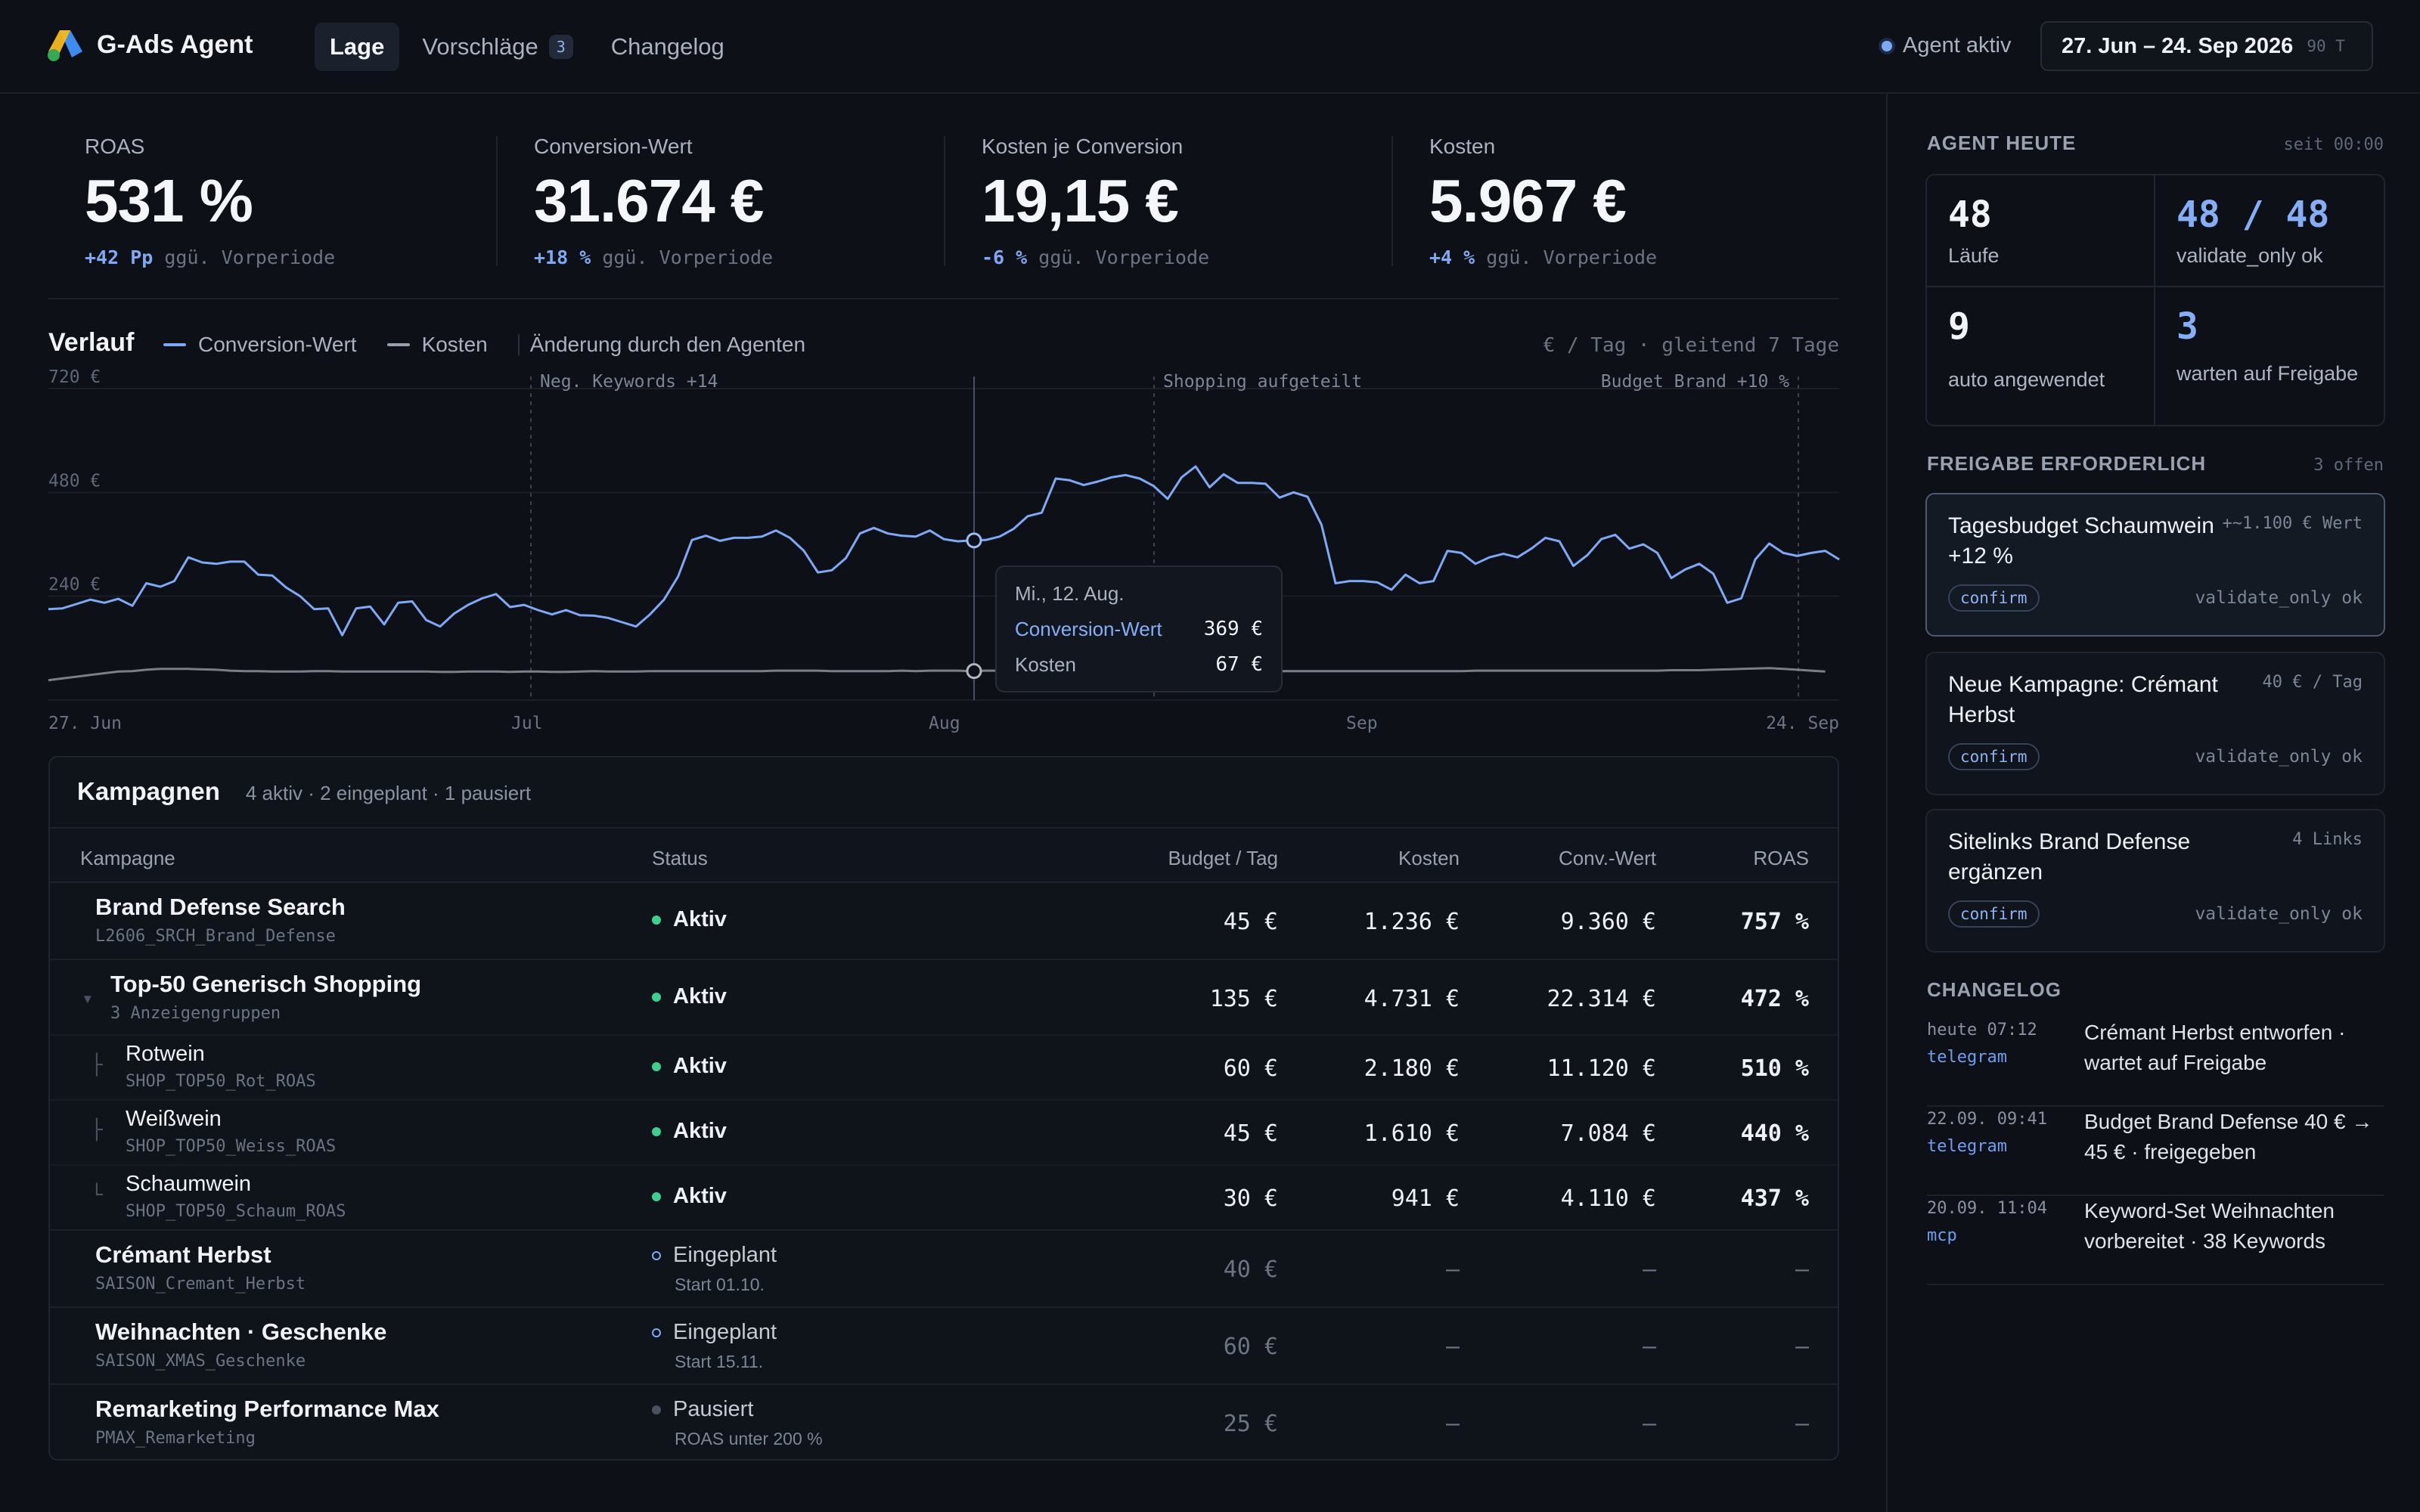 This screenshot has height=1512, width=2420. I want to click on x-tick-label: Sep, so click(1362, 724).